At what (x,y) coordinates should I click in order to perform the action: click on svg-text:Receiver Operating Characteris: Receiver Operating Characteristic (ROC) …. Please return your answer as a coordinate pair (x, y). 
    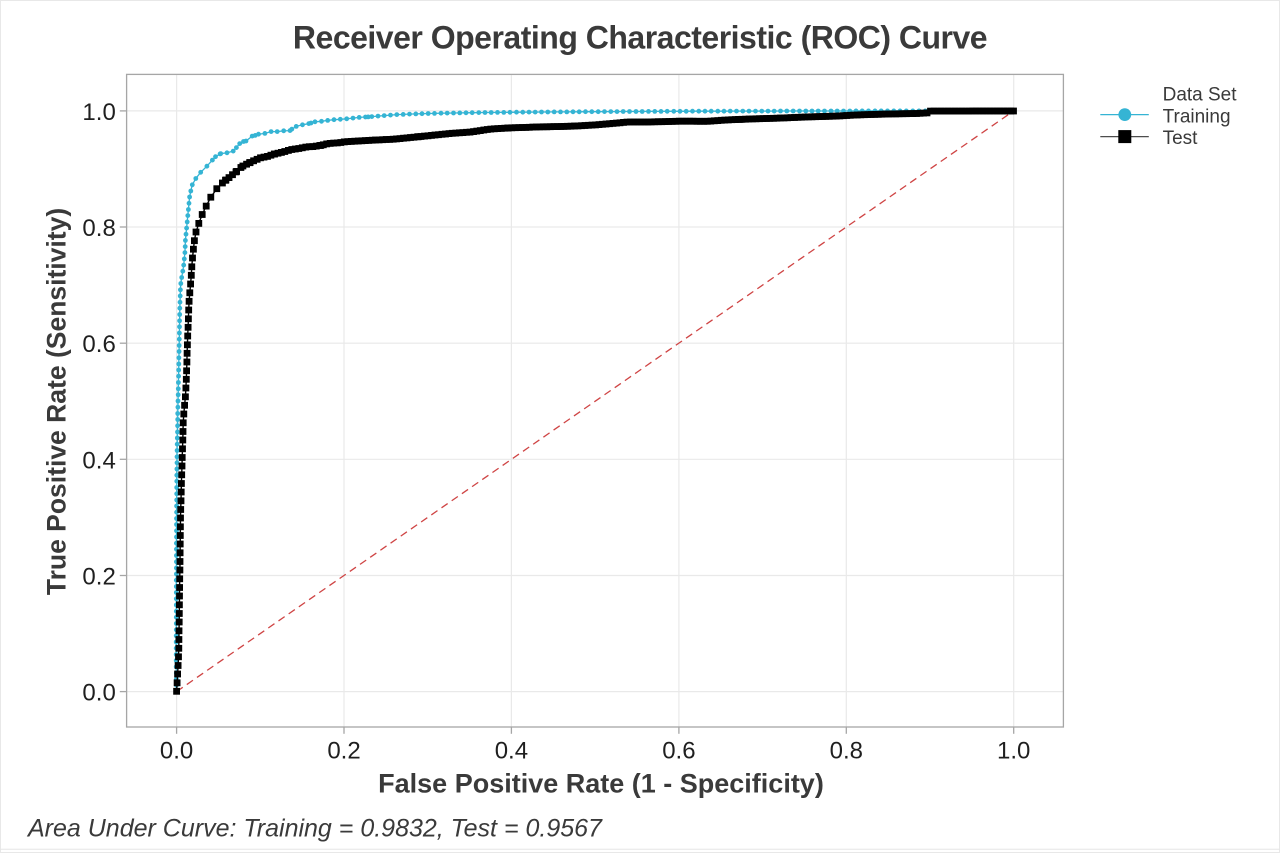
    Looking at the image, I should click on (640, 38).